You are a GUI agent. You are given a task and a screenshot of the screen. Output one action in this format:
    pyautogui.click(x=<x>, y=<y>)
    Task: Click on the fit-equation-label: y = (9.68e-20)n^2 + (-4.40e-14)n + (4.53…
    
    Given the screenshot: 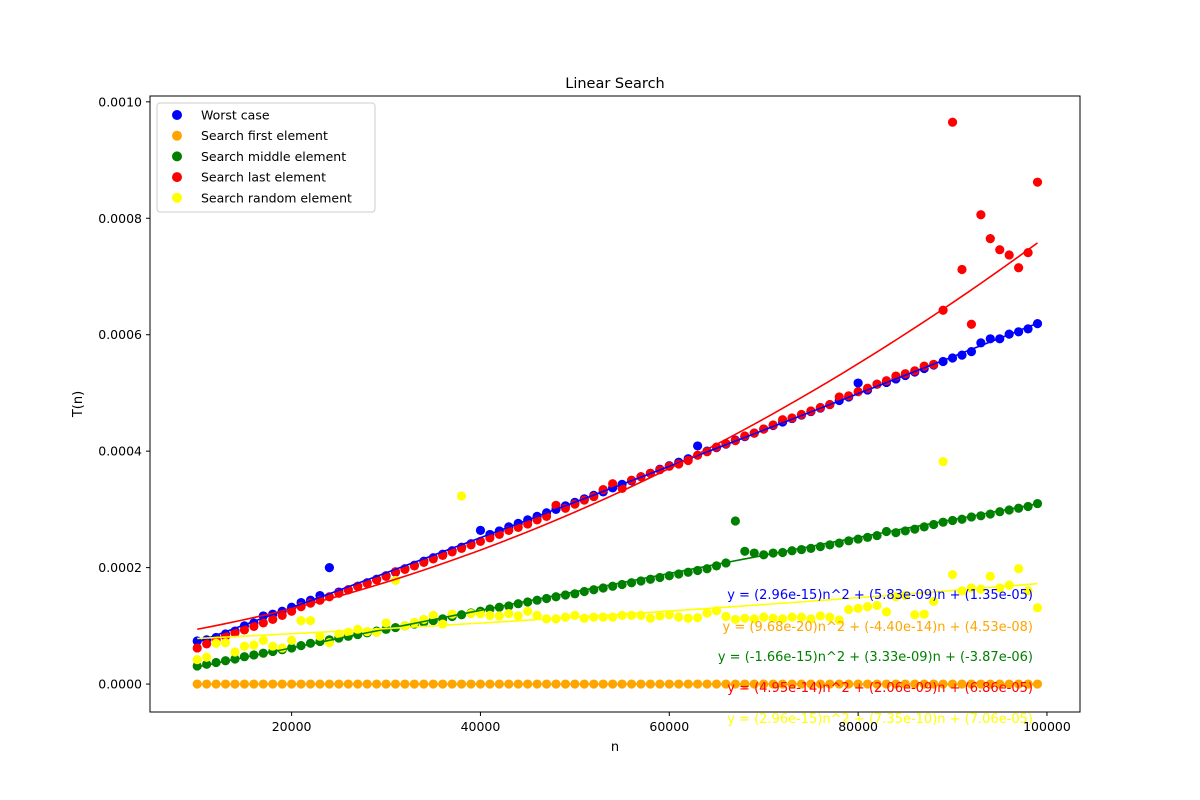 What is the action you would take?
    pyautogui.click(x=878, y=627)
    